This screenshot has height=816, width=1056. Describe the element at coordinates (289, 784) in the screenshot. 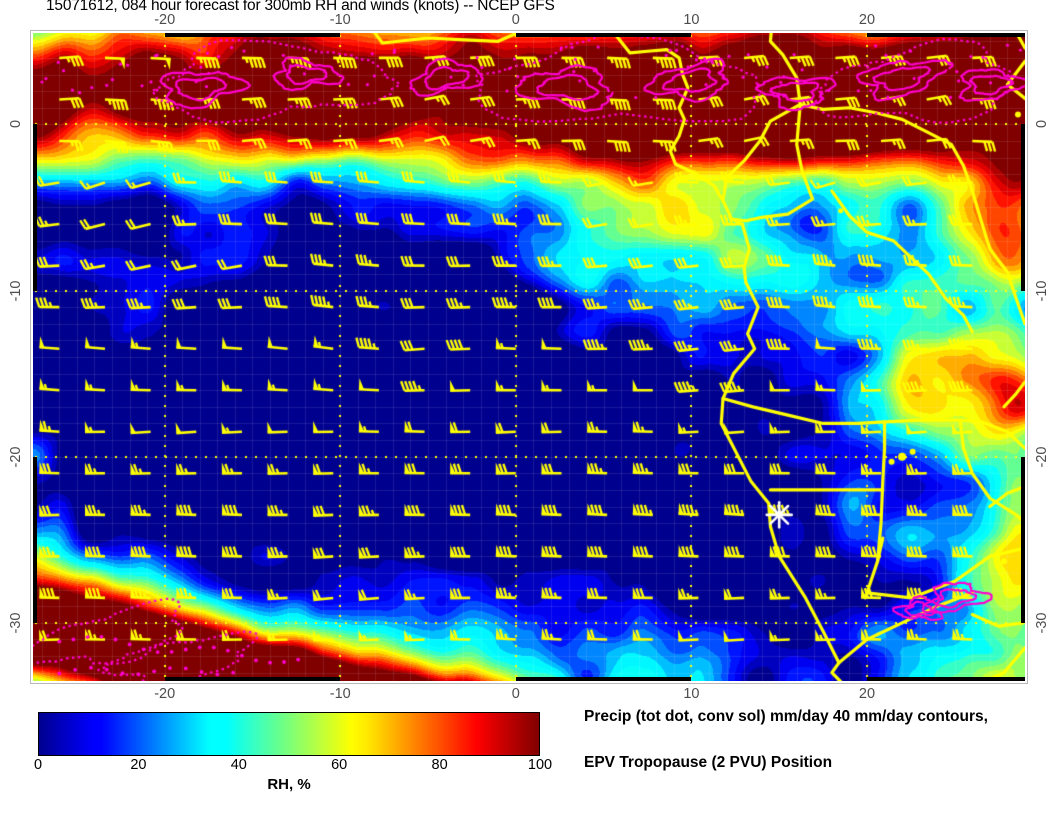

I see `colorbar-axis-label: RH, %` at that location.